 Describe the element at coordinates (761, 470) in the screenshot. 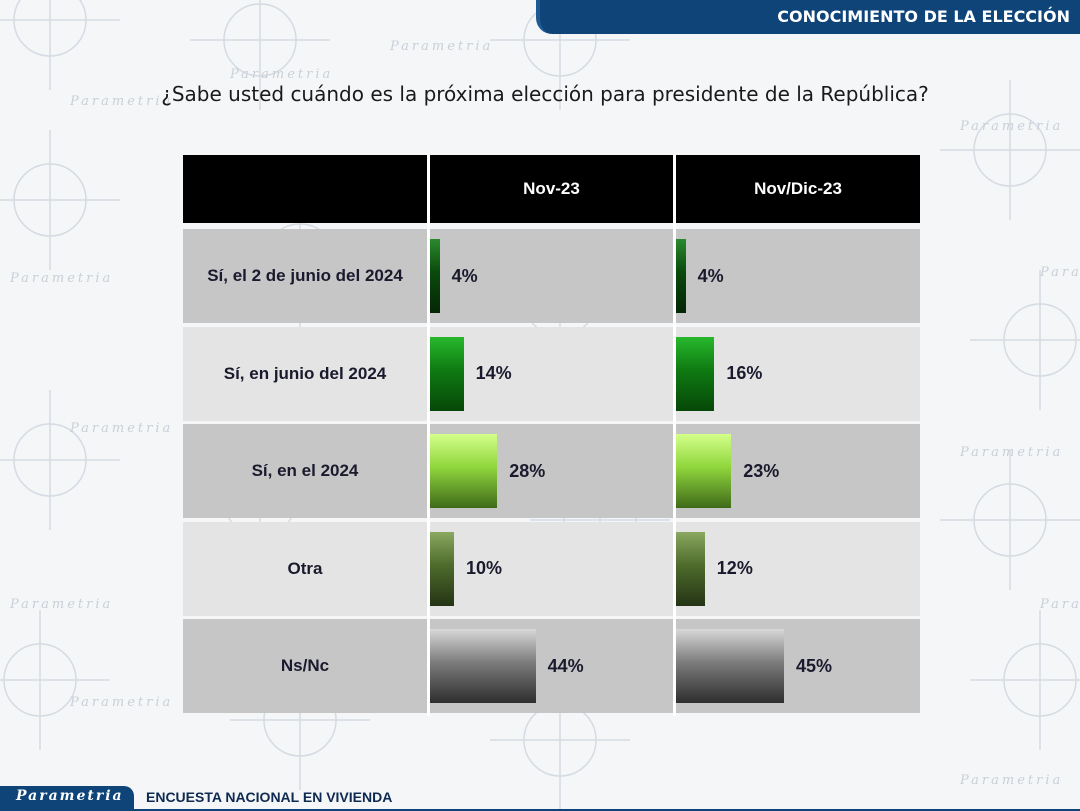

I see `data-label: 23%` at that location.